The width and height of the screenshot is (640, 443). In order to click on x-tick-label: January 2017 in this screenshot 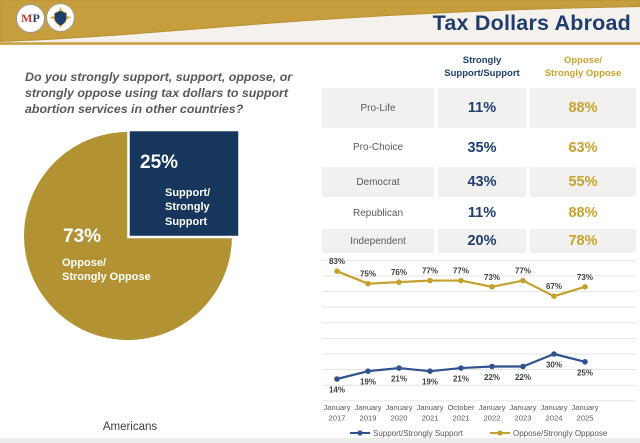, I will do `click(336, 413)`.